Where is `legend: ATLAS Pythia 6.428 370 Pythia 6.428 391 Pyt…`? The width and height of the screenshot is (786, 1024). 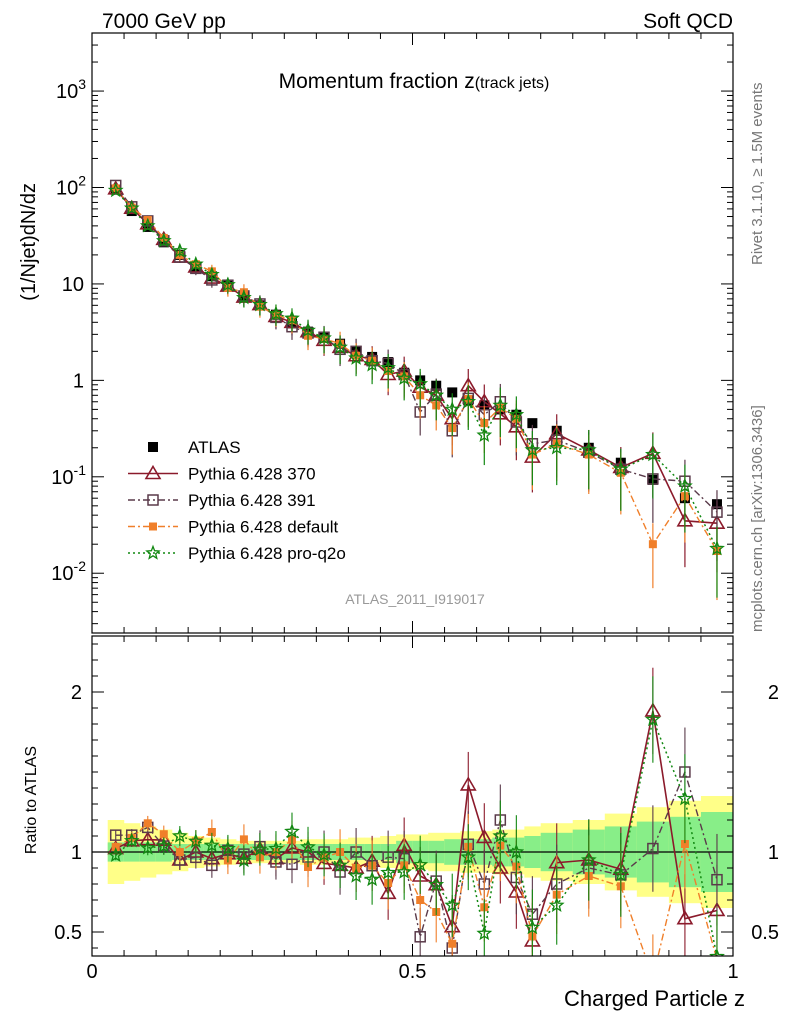
legend: ATLAS Pythia 6.428 370 Pythia 6.428 391 Pyt… is located at coordinates (237, 500).